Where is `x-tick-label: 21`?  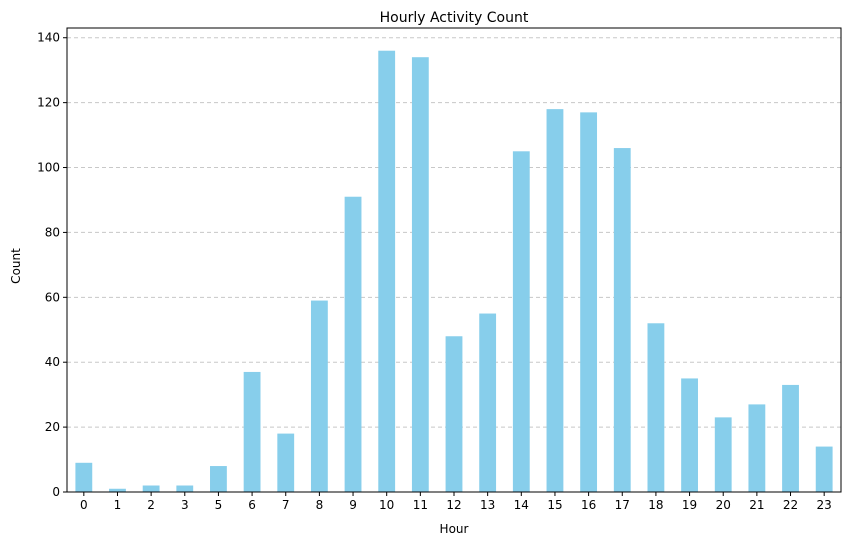
x-tick-label: 21 is located at coordinates (756, 505).